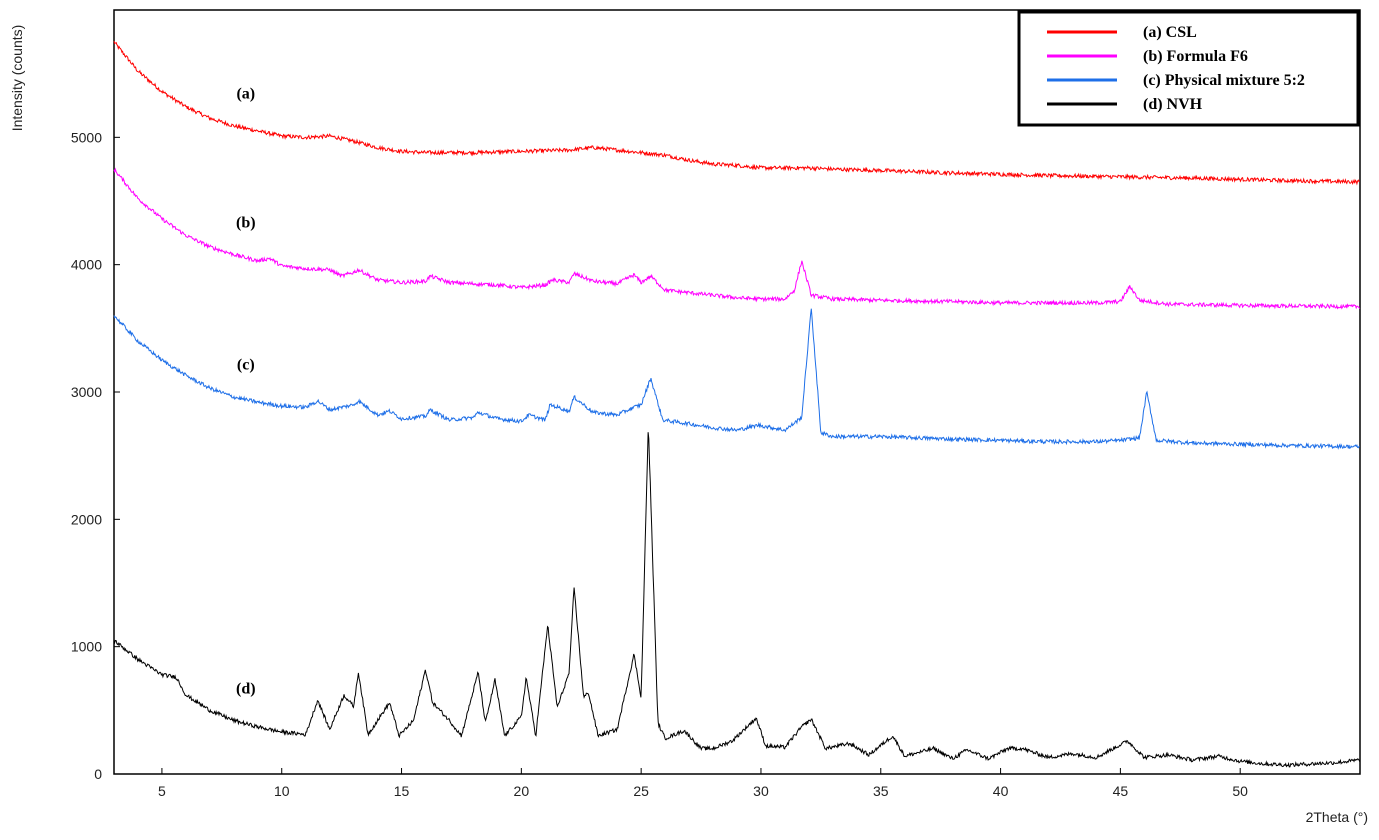 This screenshot has width=1379, height=840. What do you see at coordinates (162, 791) in the screenshot?
I see `x-tick-label: 5` at bounding box center [162, 791].